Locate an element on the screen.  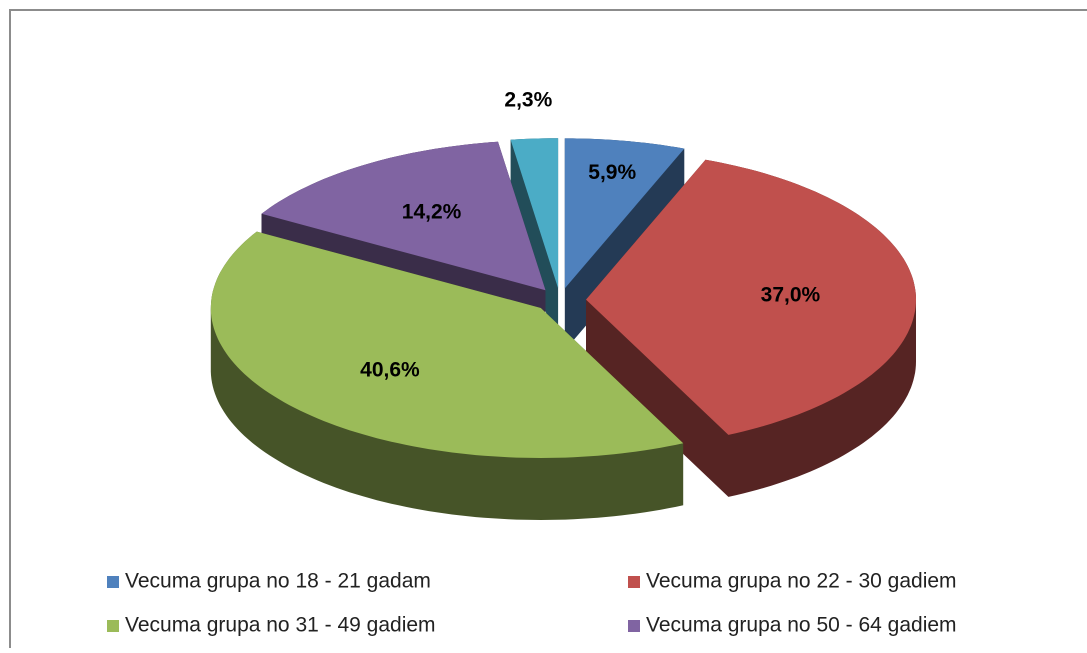
legend-label: Vecuma grupa no 18 - 21 gadam is located at coordinates (278, 581).